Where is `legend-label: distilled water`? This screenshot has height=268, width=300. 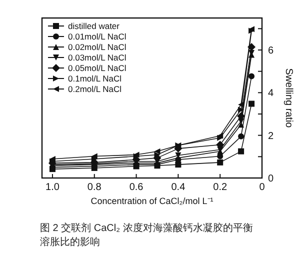 legend-label: distilled water is located at coordinates (94, 26).